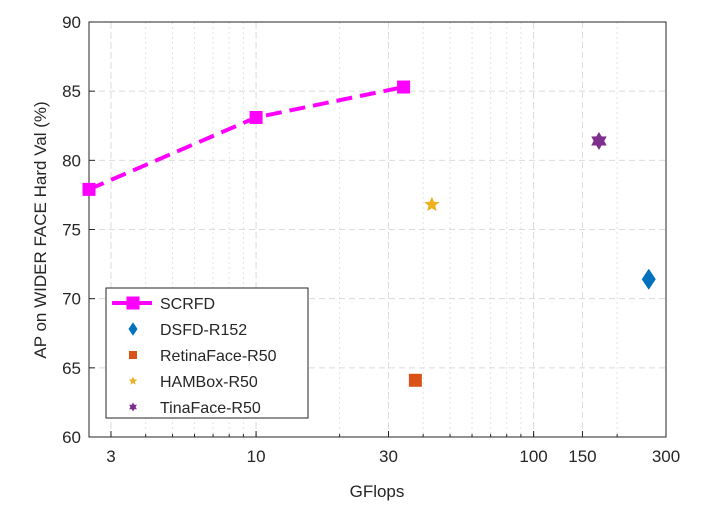  Describe the element at coordinates (71, 437) in the screenshot. I see `y-tick-label: 60` at that location.